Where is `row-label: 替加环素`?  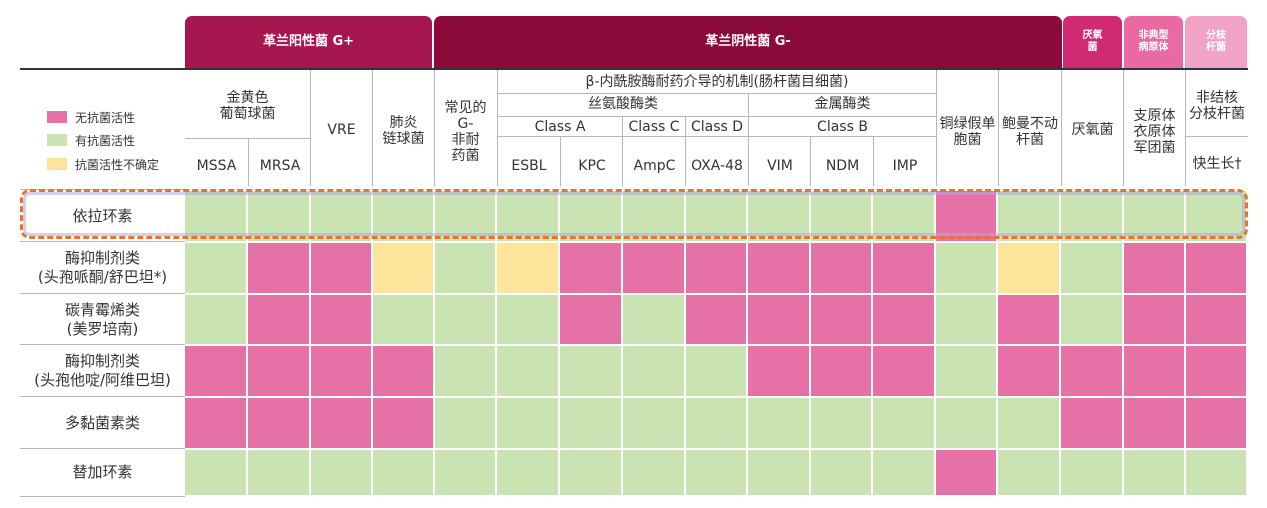 row-label: 替加环素 is located at coordinates (102, 472).